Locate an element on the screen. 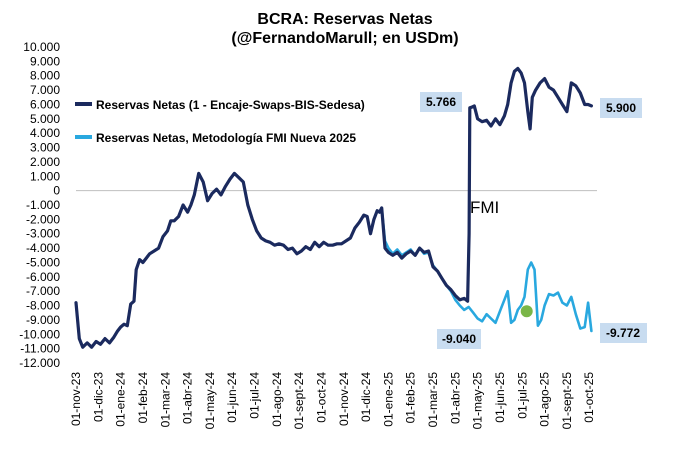  value-label-fmi-end: -9.772 is located at coordinates (623, 333).